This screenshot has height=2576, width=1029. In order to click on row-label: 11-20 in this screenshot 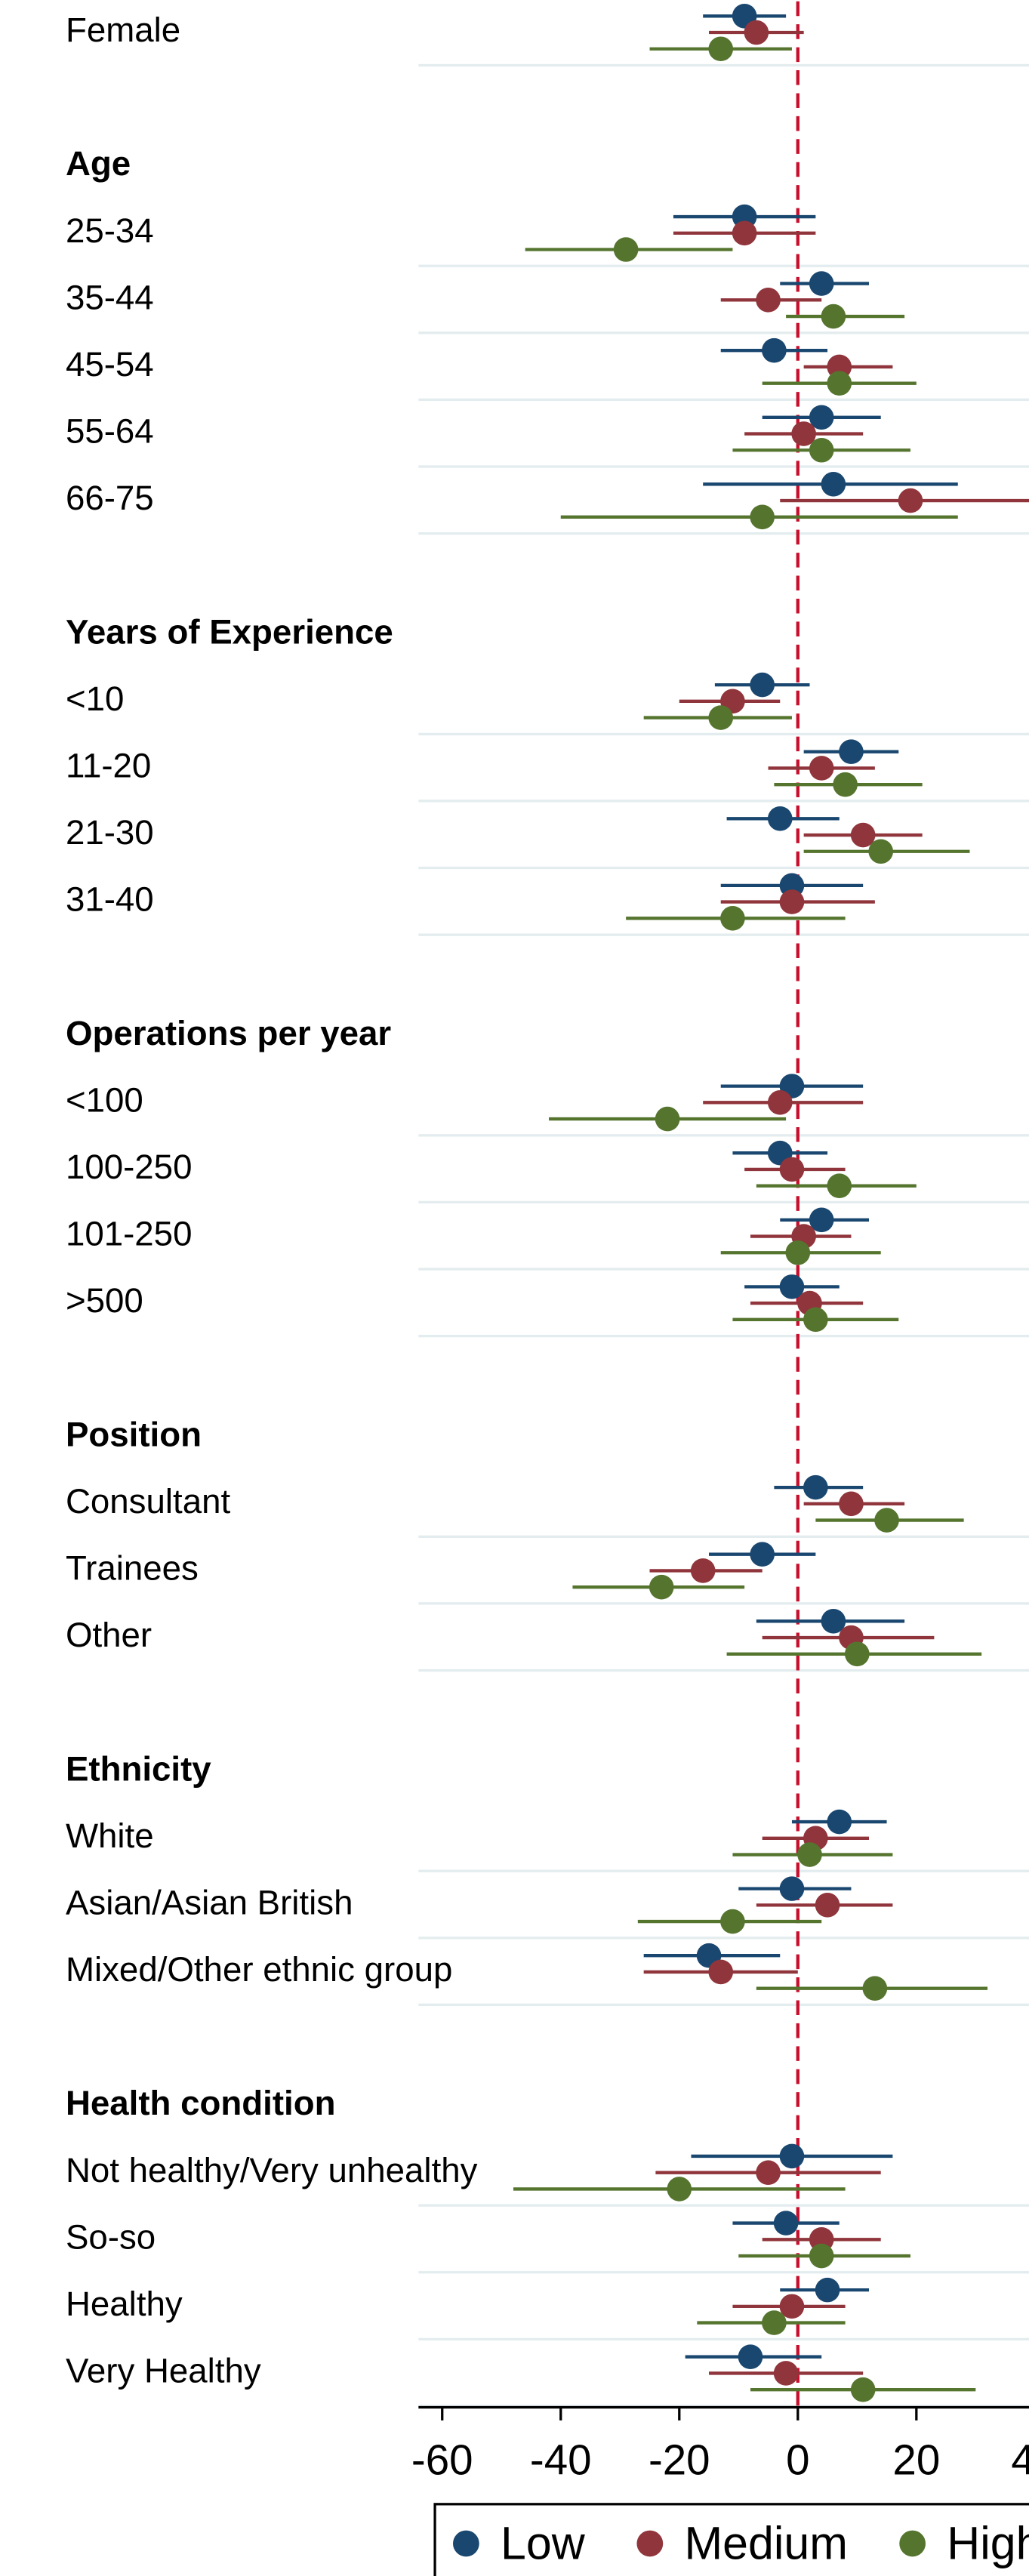, I will do `click(108, 765)`.